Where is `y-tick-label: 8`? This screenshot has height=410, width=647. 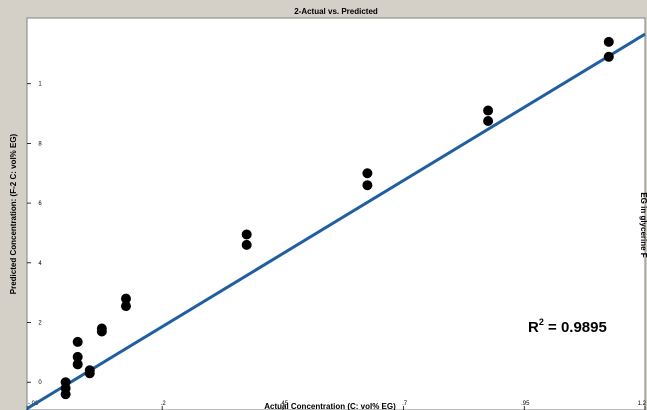
y-tick-label: 8 is located at coordinates (40, 144).